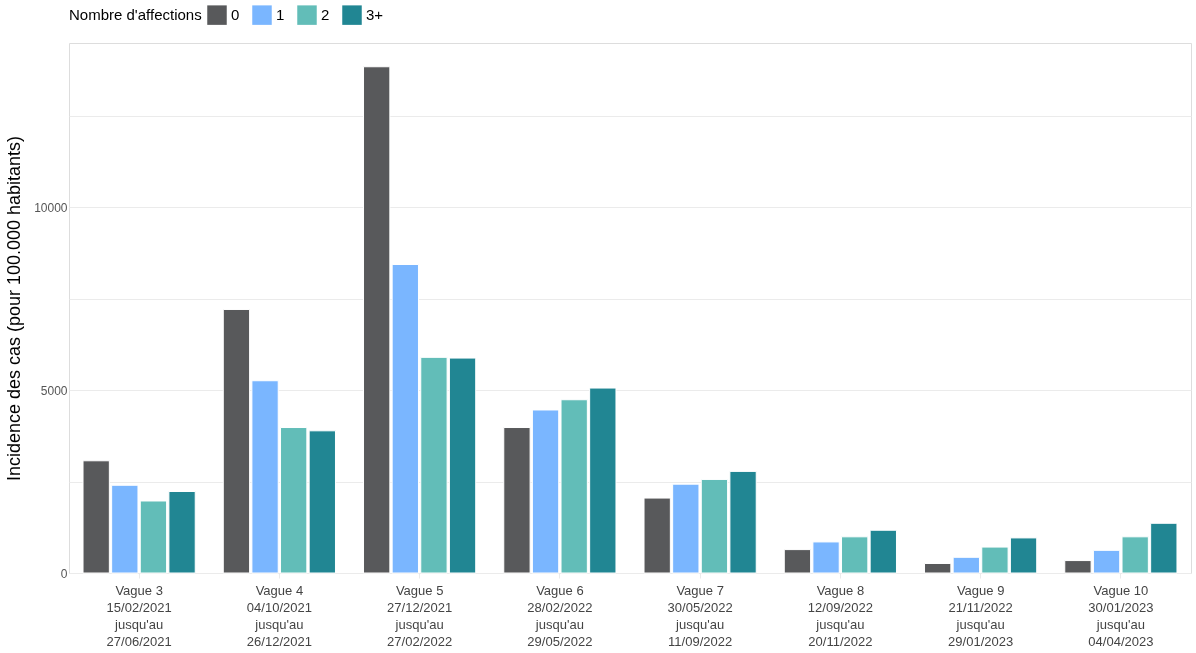 The width and height of the screenshot is (1196, 653). What do you see at coordinates (235, 15) in the screenshot?
I see `legend-label: 0` at bounding box center [235, 15].